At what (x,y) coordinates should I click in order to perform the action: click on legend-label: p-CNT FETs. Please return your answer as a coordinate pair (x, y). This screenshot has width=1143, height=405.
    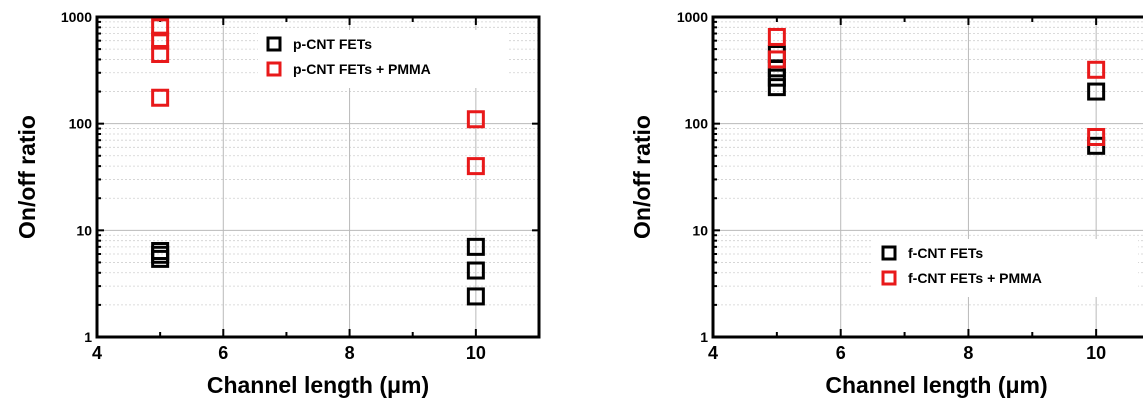
    Looking at the image, I should click on (332, 44).